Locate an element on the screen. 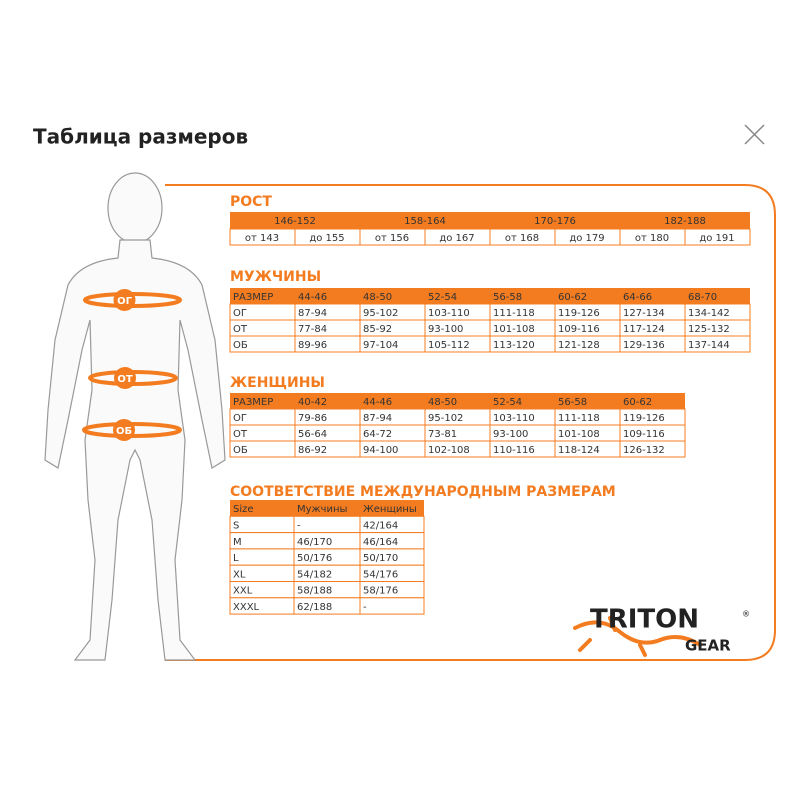 Image resolution: width=800 pixels, height=800 pixels. cell-text: 94-100 is located at coordinates (380, 450).